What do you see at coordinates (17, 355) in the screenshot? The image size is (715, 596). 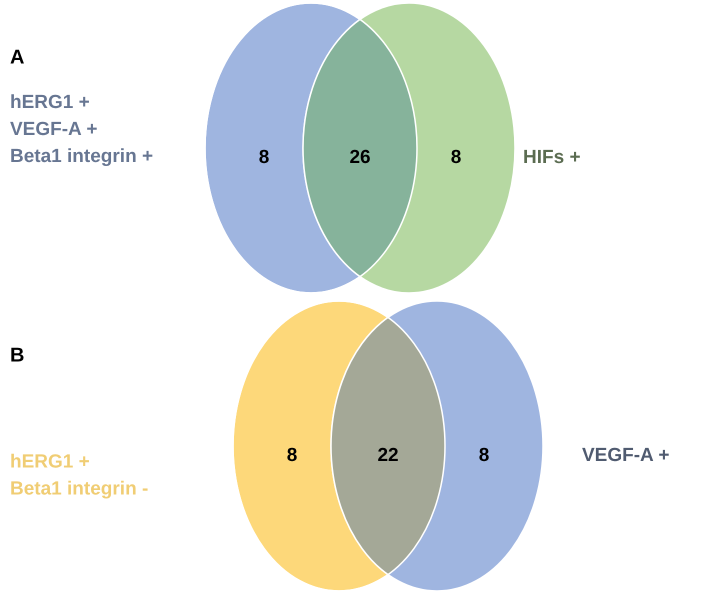 I see `text: B` at bounding box center [17, 355].